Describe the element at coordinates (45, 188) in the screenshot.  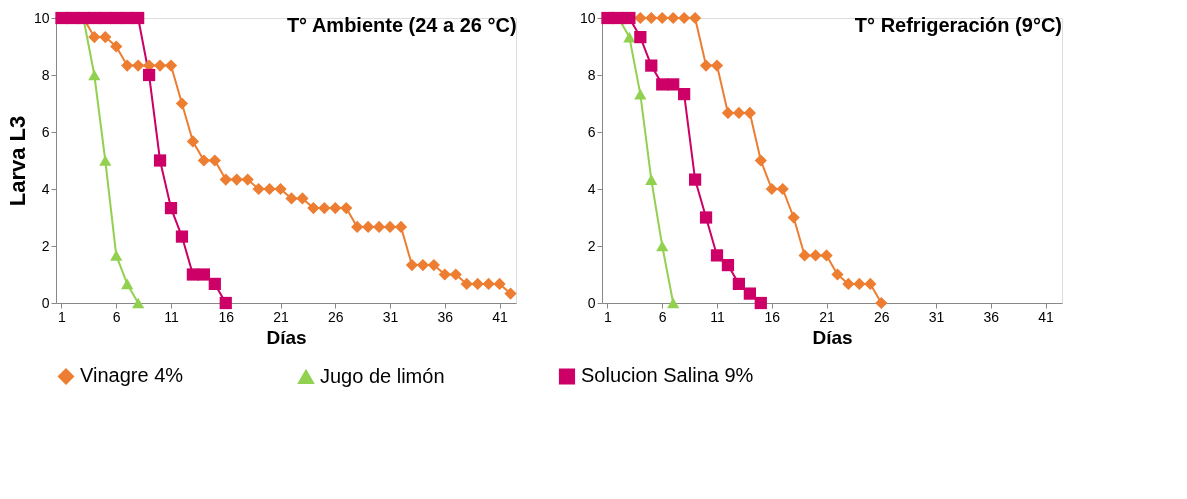
I see `y-tick-label: 4` at that location.